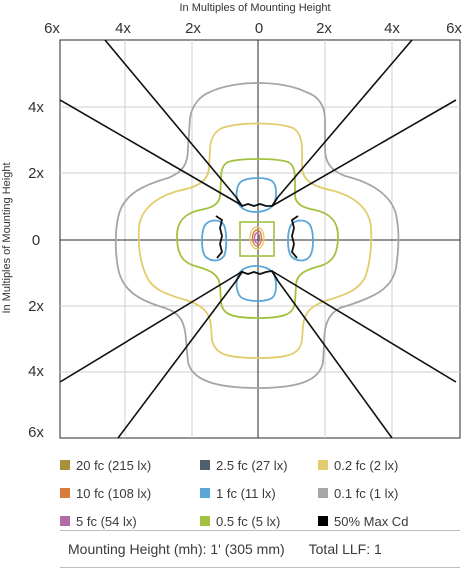 This screenshot has height=584, width=472. I want to click on top-axis-title: In Multiples of Mounting Height, so click(254, 8).